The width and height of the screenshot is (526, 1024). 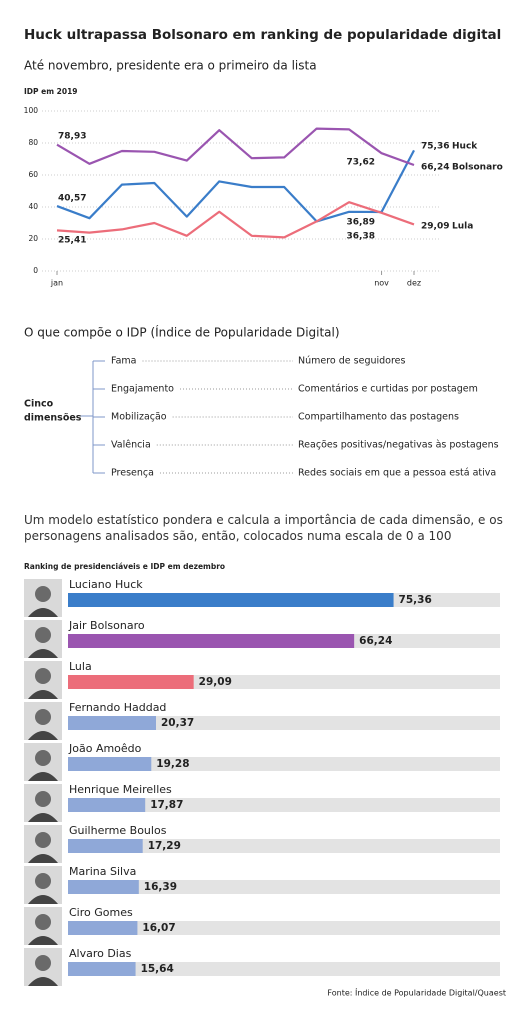 I want to click on bar-name: Henrique Meirelles, so click(x=120, y=789).